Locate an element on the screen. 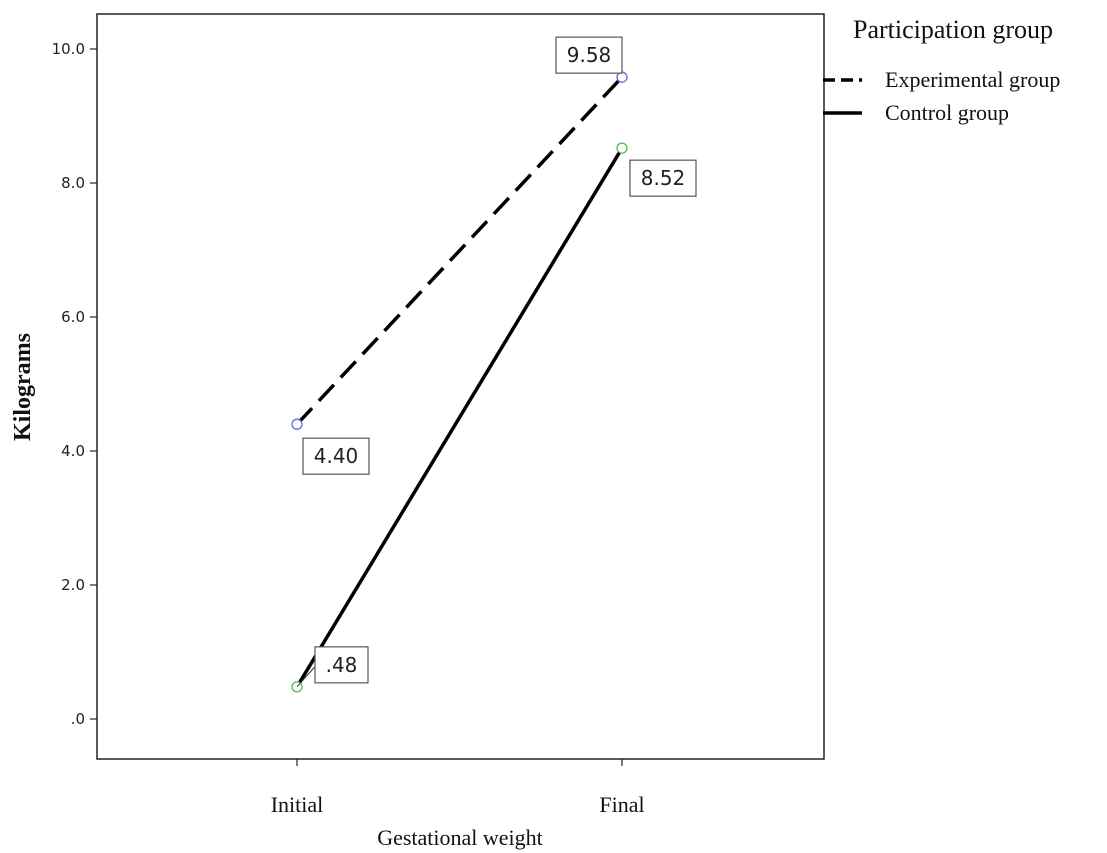  data-label: 4.40 is located at coordinates (336, 456).